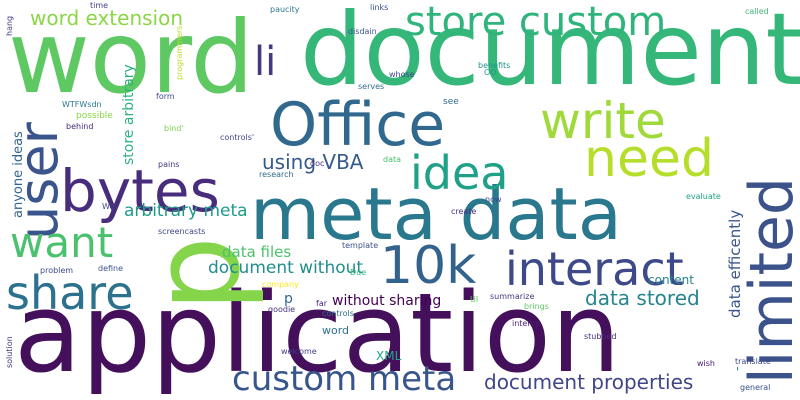 The width and height of the screenshot is (800, 400). What do you see at coordinates (642, 298) in the screenshot?
I see `cloud-word: data stored` at bounding box center [642, 298].